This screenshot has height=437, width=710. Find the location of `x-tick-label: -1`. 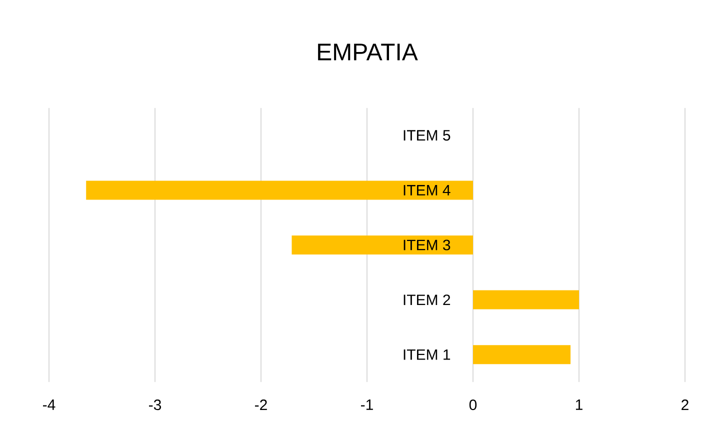

x-tick-label: -1 is located at coordinates (367, 405).